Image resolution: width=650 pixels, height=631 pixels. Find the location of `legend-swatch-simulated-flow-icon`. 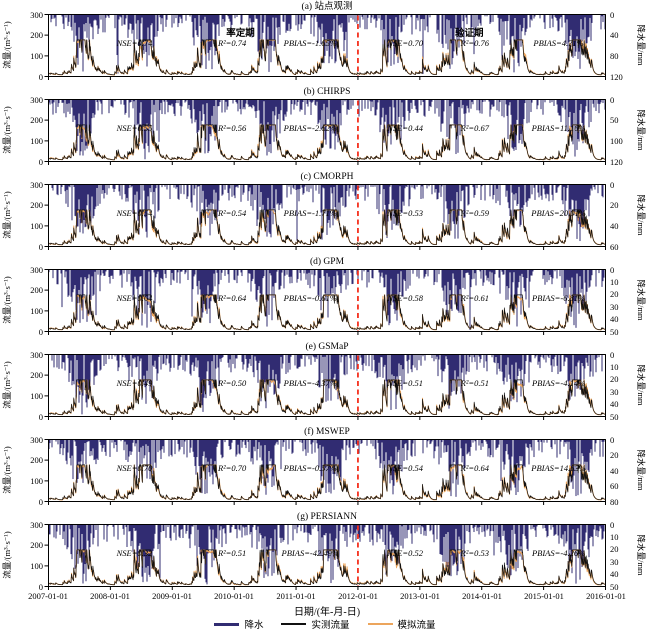

legend-swatch-simulated-flow-icon is located at coordinates (380, 624).